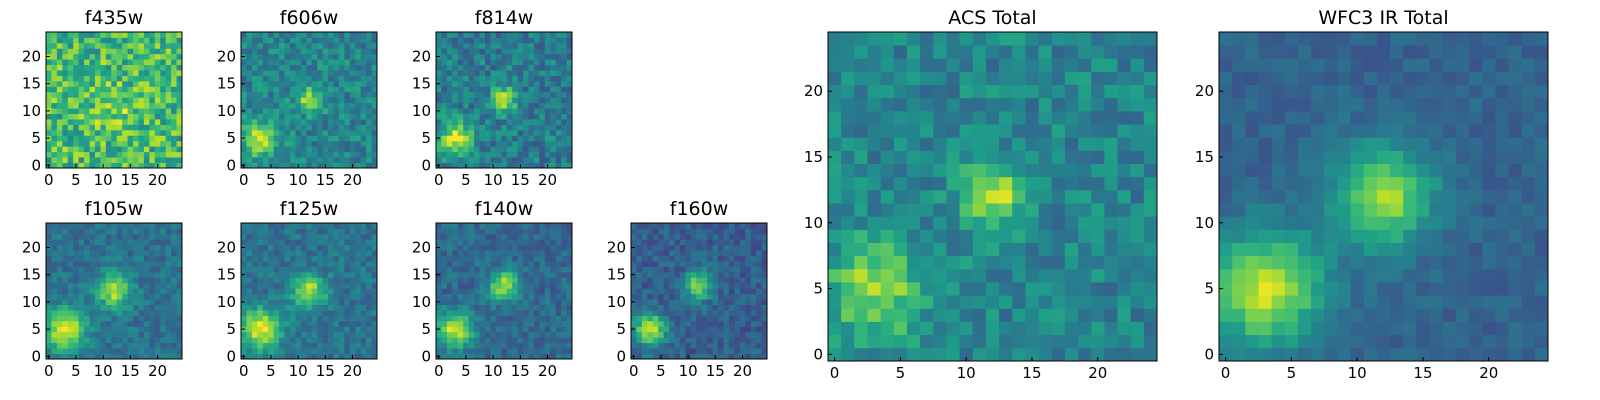  Describe the element at coordinates (520, 371) in the screenshot. I see `x-tick-label: 15` at that location.